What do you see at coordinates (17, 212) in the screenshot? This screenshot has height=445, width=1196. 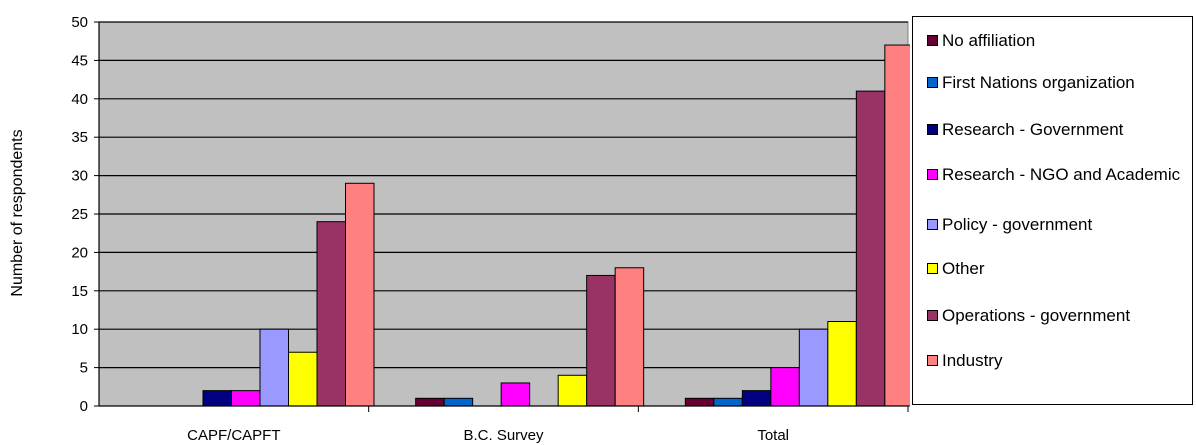 I see `y-axis-title: Number of respondents` at bounding box center [17, 212].